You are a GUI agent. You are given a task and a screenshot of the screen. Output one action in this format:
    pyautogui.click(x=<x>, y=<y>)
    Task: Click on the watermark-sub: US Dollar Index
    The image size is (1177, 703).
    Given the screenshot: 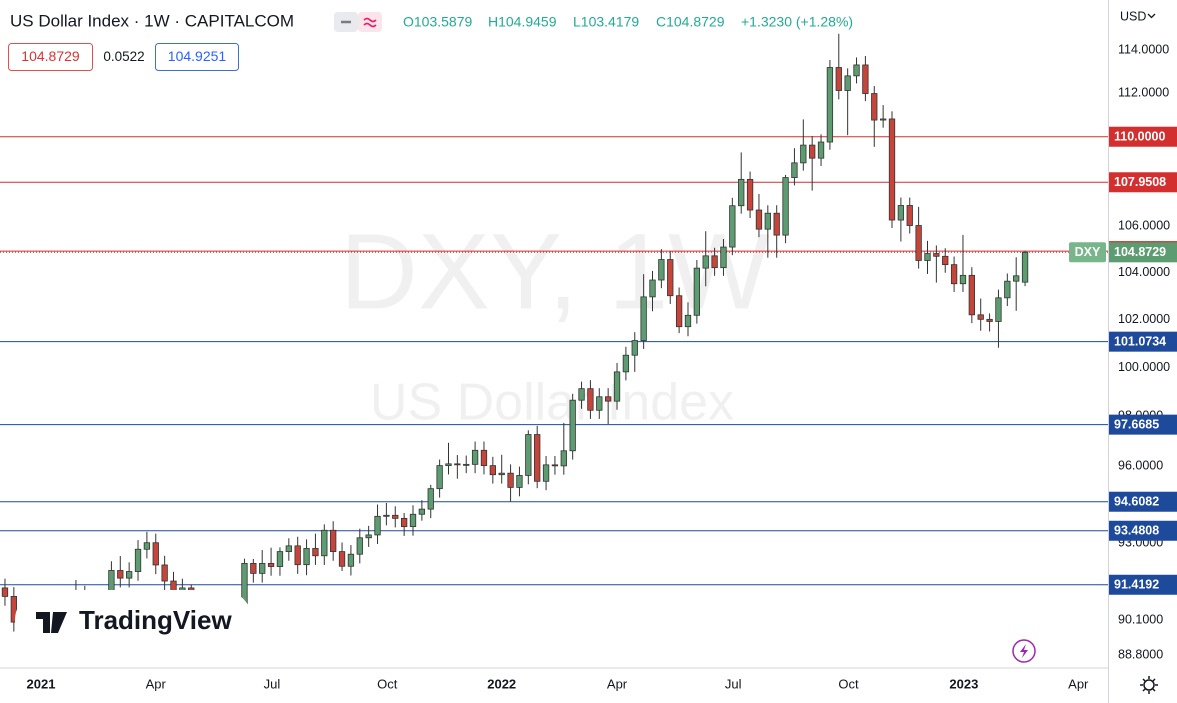 What is the action you would take?
    pyautogui.click(x=552, y=403)
    